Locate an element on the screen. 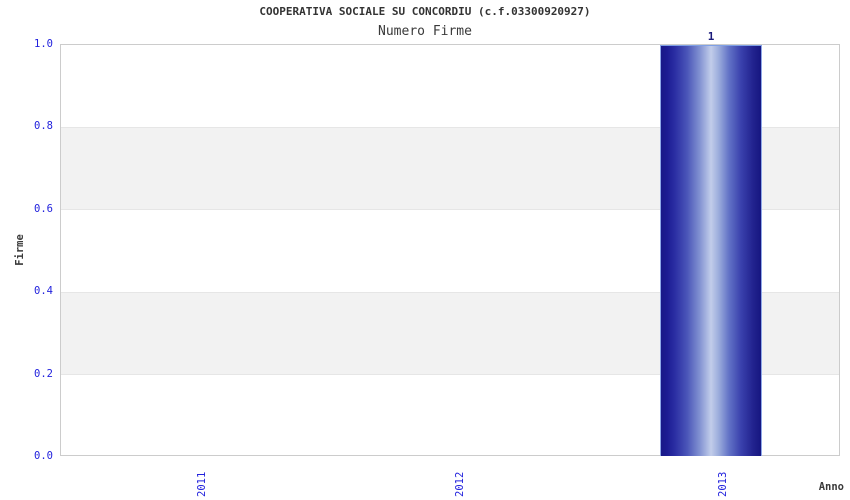 The height and width of the screenshot is (500, 850). x-axis-ticks: 2011 2012 2013 is located at coordinates (425, 481).